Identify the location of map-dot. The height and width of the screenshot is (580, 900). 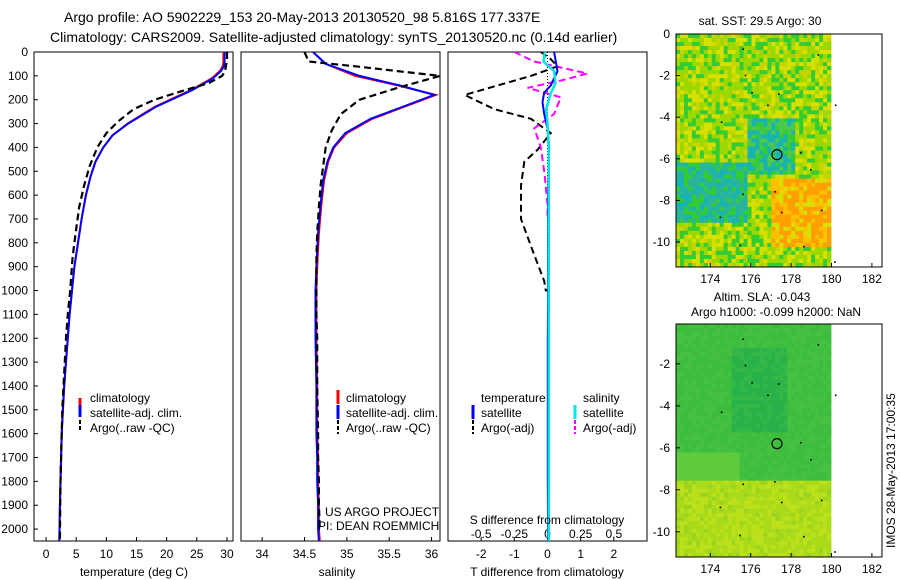
(804, 536).